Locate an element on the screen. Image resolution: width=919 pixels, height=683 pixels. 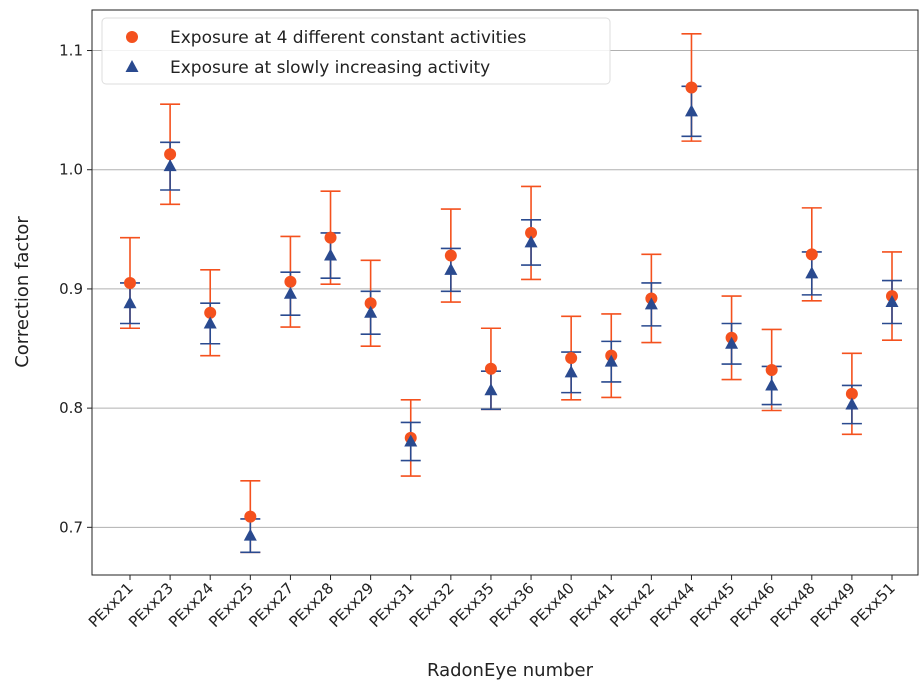
y-tick-label: 1.1 is located at coordinates (71, 51).